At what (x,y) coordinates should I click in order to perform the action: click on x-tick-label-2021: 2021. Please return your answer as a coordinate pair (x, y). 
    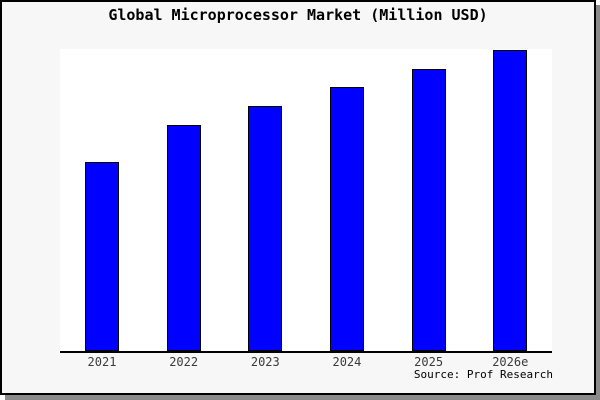
    Looking at the image, I should click on (102, 362).